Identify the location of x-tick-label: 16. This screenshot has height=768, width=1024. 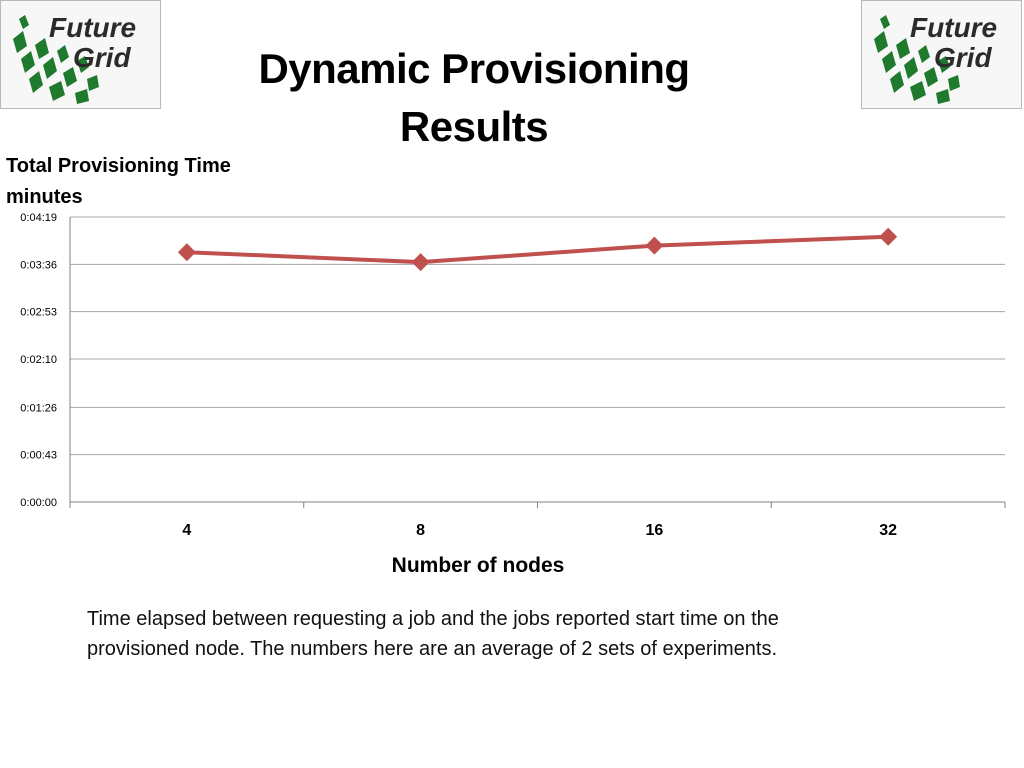
(654, 530).